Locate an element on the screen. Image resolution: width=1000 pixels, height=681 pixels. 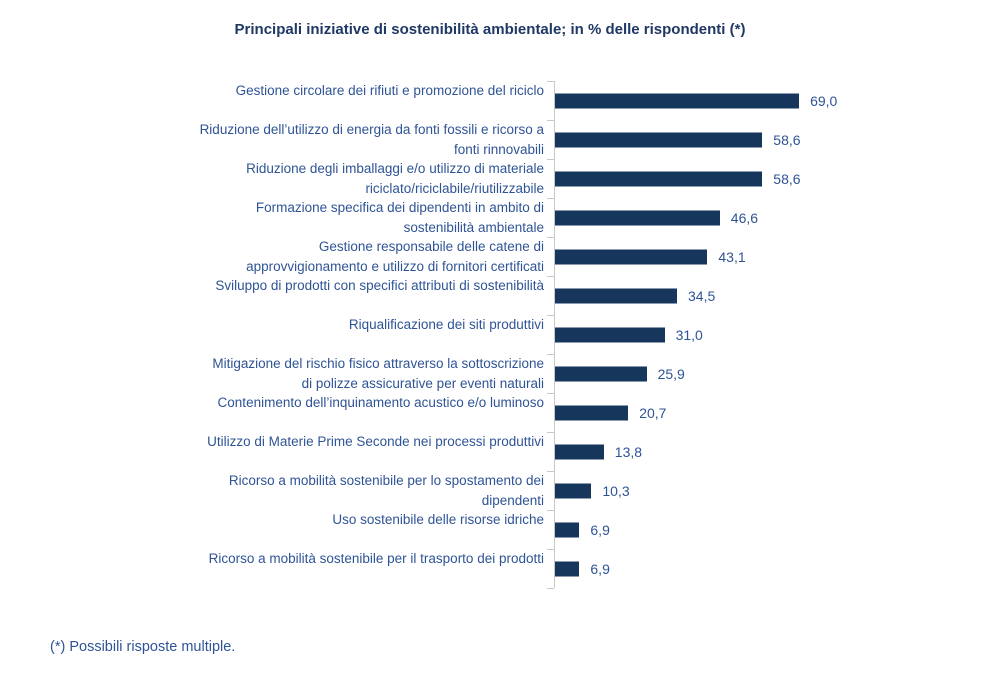
bar-row: Riqualificazione dei siti produttivi 31,0 is located at coordinates (540, 334).